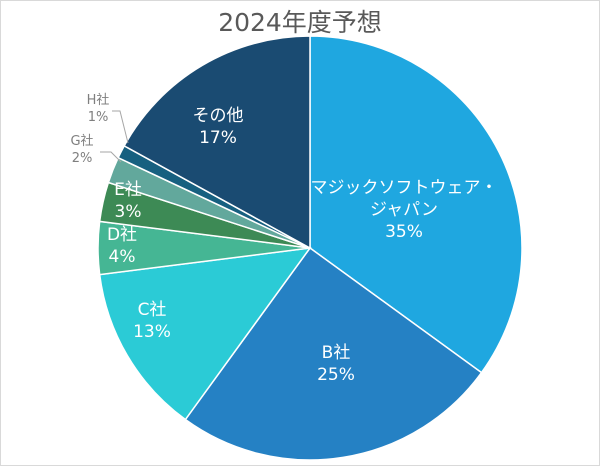  What do you see at coordinates (128, 201) in the screenshot?
I see `data-label: E社3%` at bounding box center [128, 201].